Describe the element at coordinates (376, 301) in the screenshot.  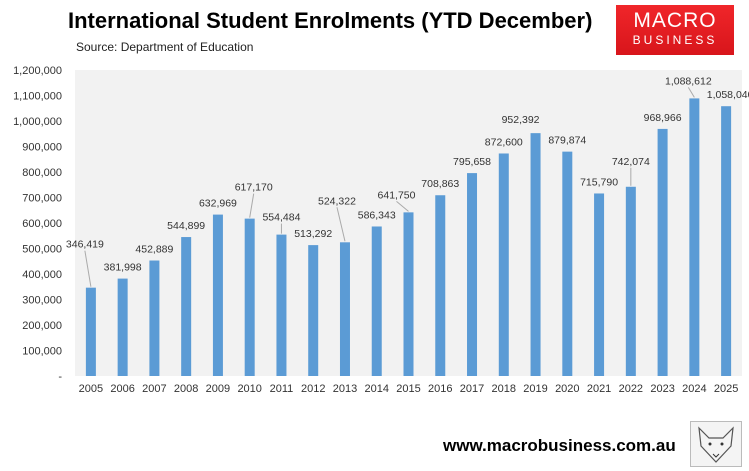
I see `bar-2014` at that location.